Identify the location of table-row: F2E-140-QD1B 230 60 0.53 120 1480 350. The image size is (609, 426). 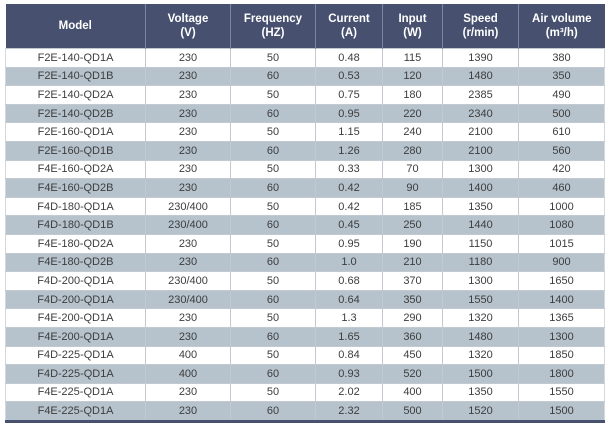
(305, 76).